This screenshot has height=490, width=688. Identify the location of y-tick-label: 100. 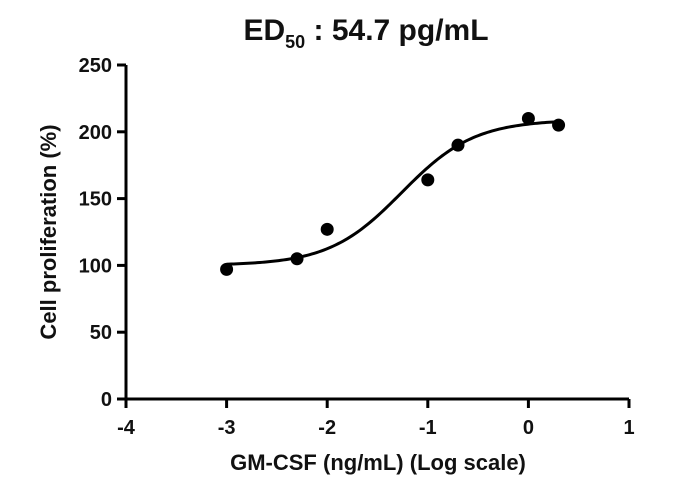
(95, 266).